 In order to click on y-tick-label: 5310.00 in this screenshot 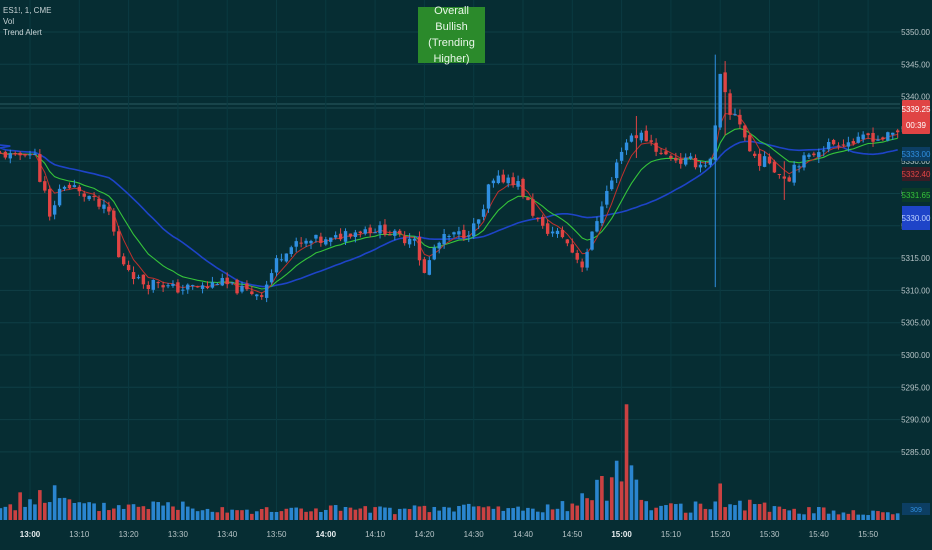, I will do `click(915, 290)`.